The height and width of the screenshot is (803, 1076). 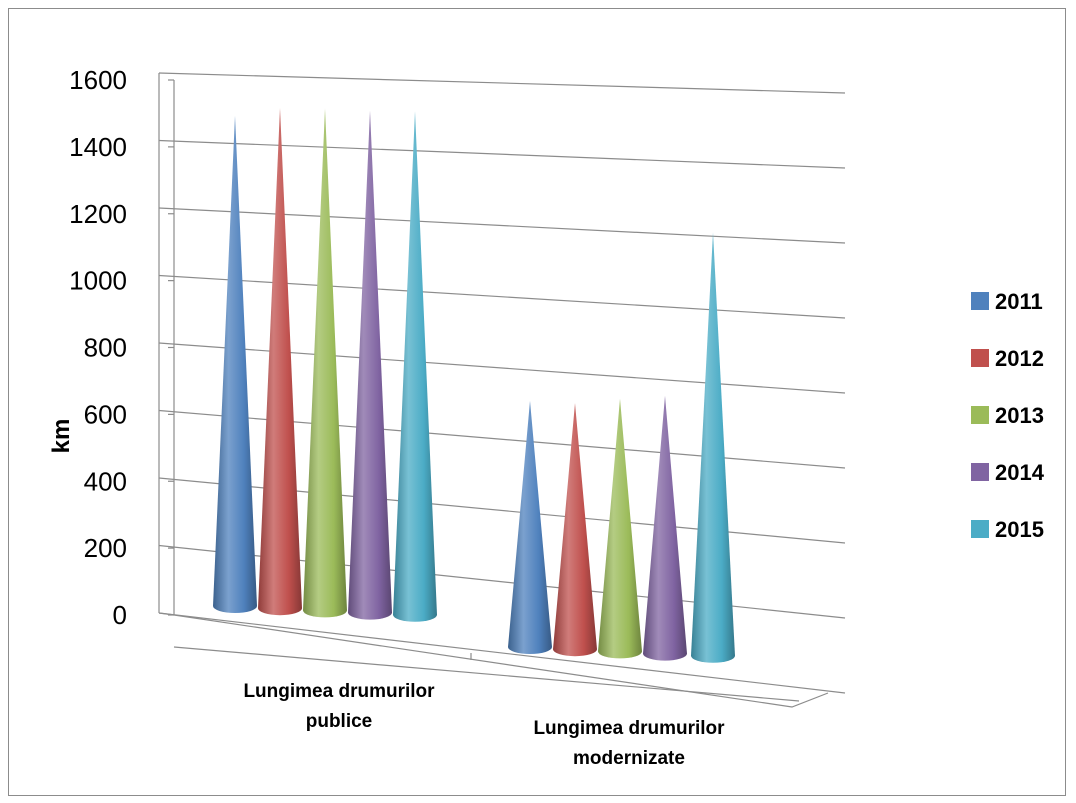 I want to click on cone-2013-publice, so click(x=325, y=363).